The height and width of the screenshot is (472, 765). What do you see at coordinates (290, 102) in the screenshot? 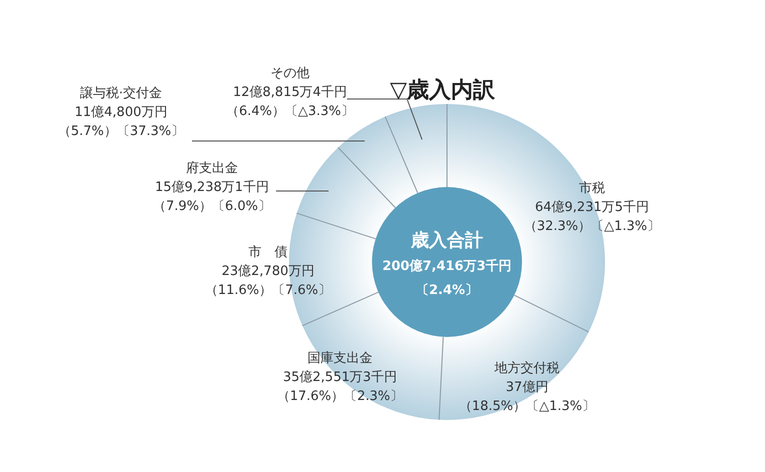
I see `data-label: 12億8,815万4千円（6.4%）〔△3.3%〕` at bounding box center [290, 102].